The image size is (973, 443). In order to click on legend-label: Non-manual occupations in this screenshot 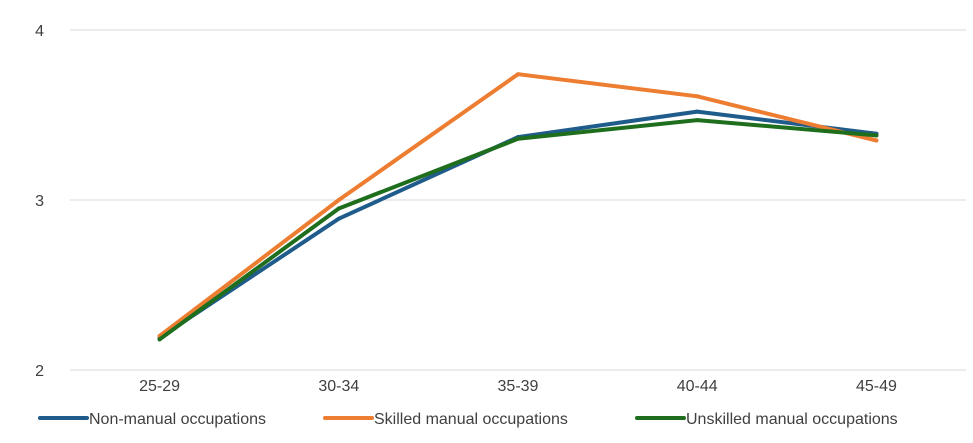, I will do `click(177, 419)`.